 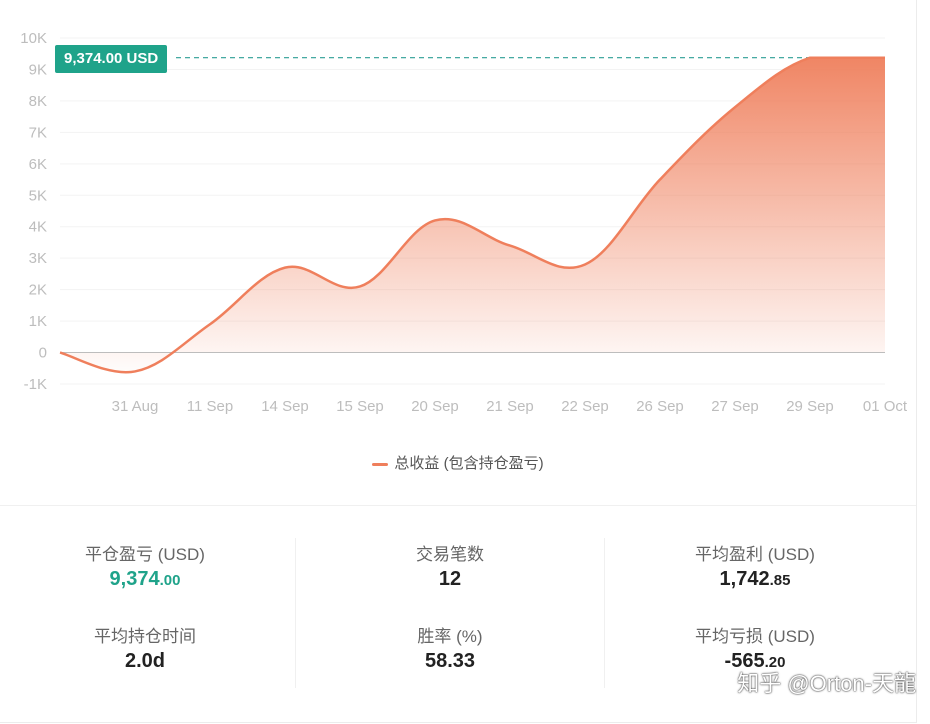 I want to click on stats-column-1: 平仓盈亏 (USD) 9,374.00 平均持仓时间 2.0d, so click(x=145, y=610).